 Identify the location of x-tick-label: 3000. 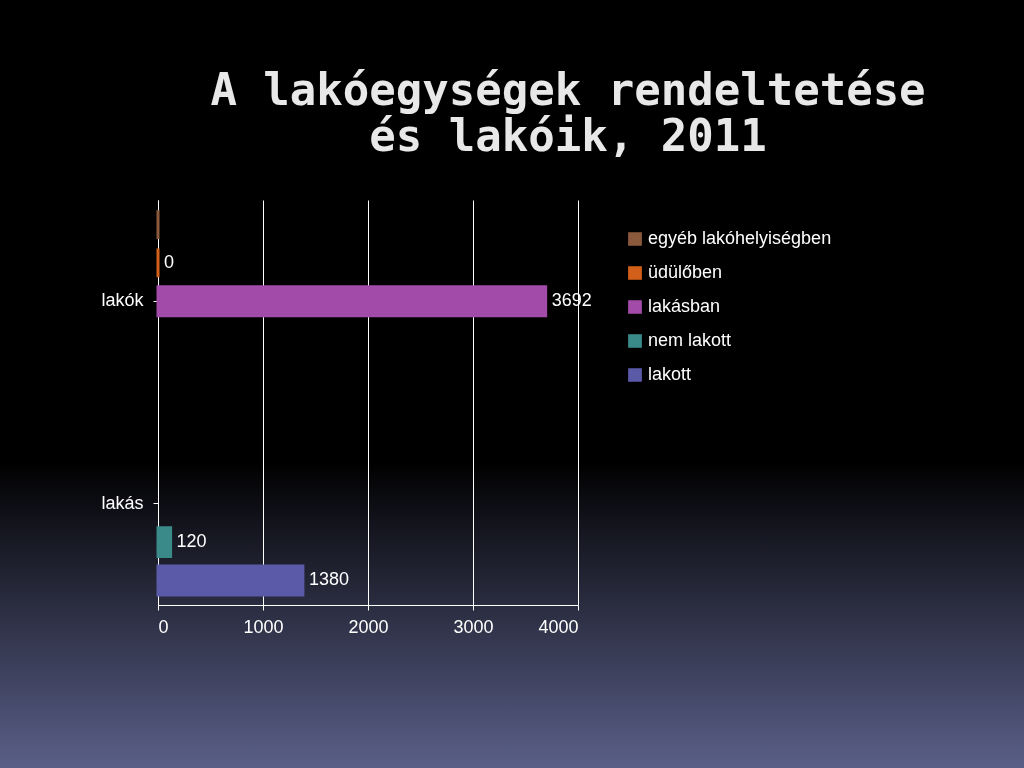
(473, 626).